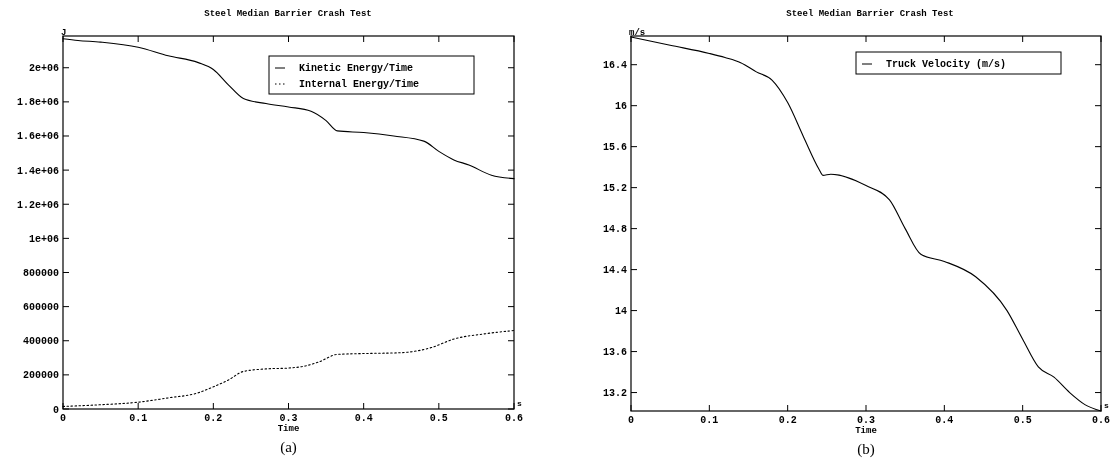 The height and width of the screenshot is (469, 1111). I want to click on legend-label: Kinetic Energy/Time, so click(356, 68).